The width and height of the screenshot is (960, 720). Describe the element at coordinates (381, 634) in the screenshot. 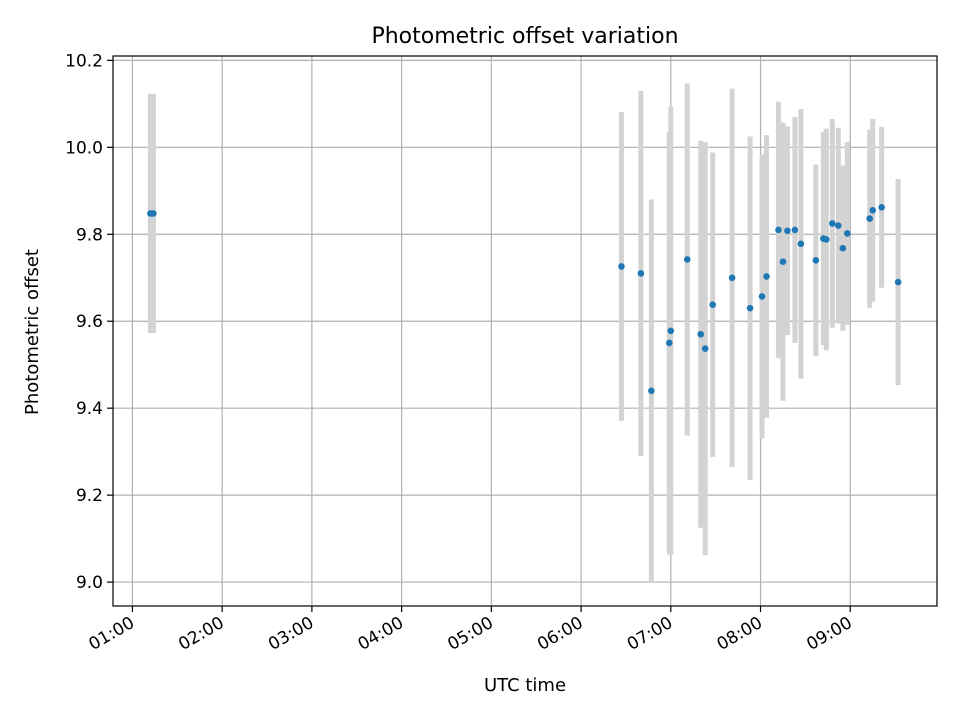

I see `x-tick-label: 04:00` at that location.